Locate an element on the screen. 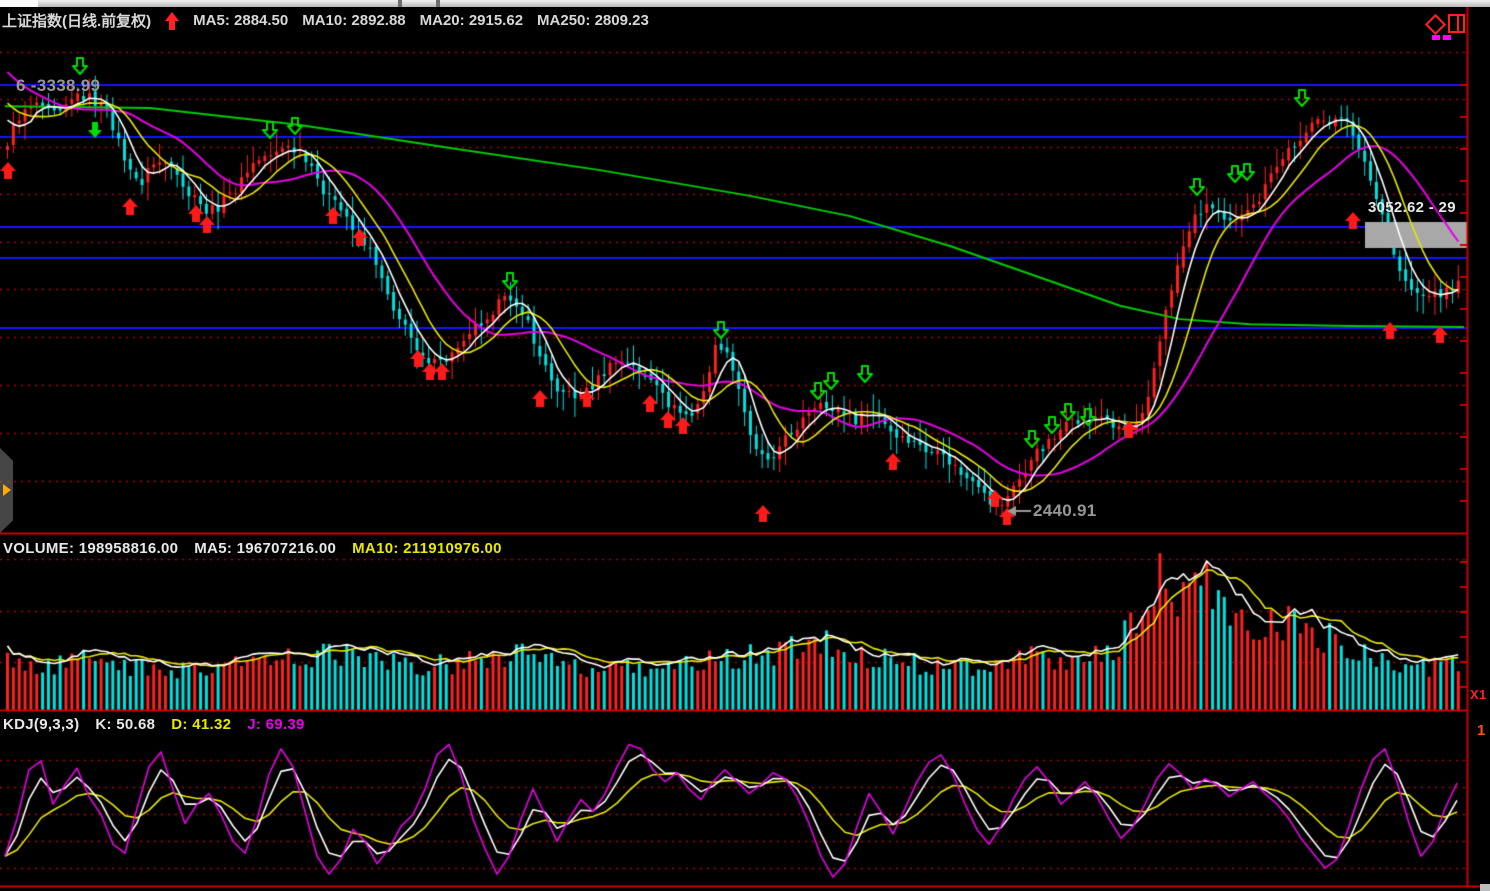  window-split-icon is located at coordinates (1456, 23).